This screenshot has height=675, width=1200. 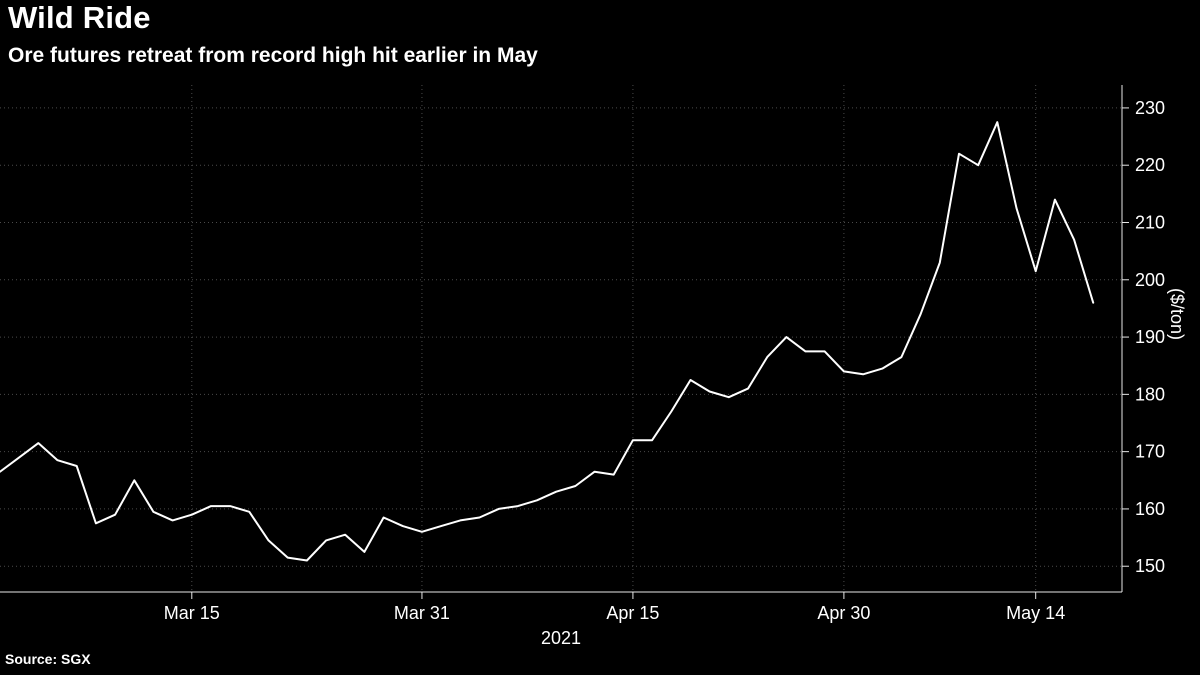 I want to click on y-tick-label: 180, so click(x=1150, y=394).